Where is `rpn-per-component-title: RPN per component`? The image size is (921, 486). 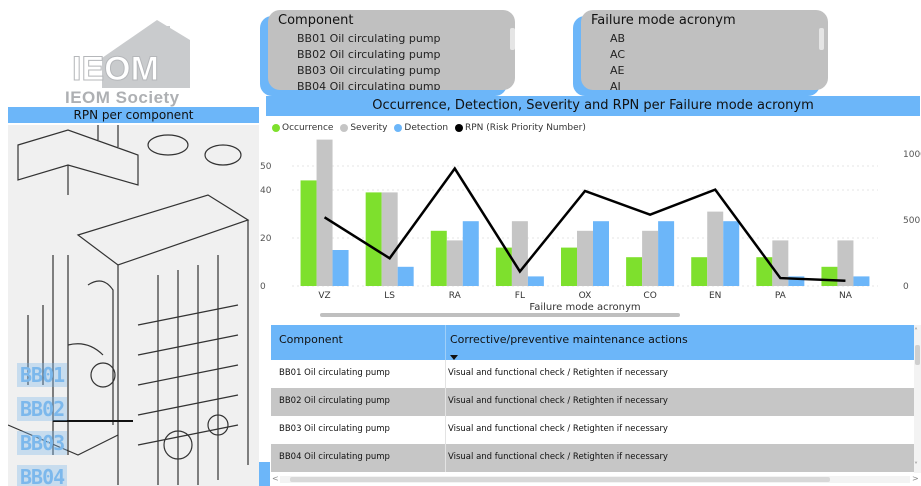 rpn-per-component-title: RPN per component is located at coordinates (133, 115).